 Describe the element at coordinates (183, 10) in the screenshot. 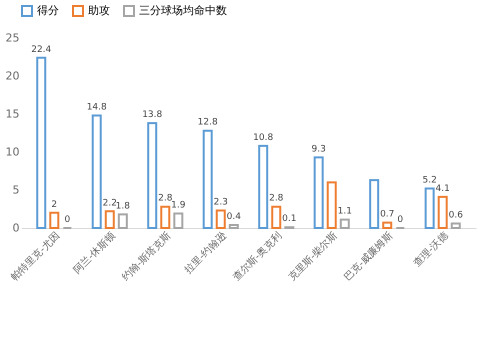

I see `legend-label: 三分球场均命中数` at that location.